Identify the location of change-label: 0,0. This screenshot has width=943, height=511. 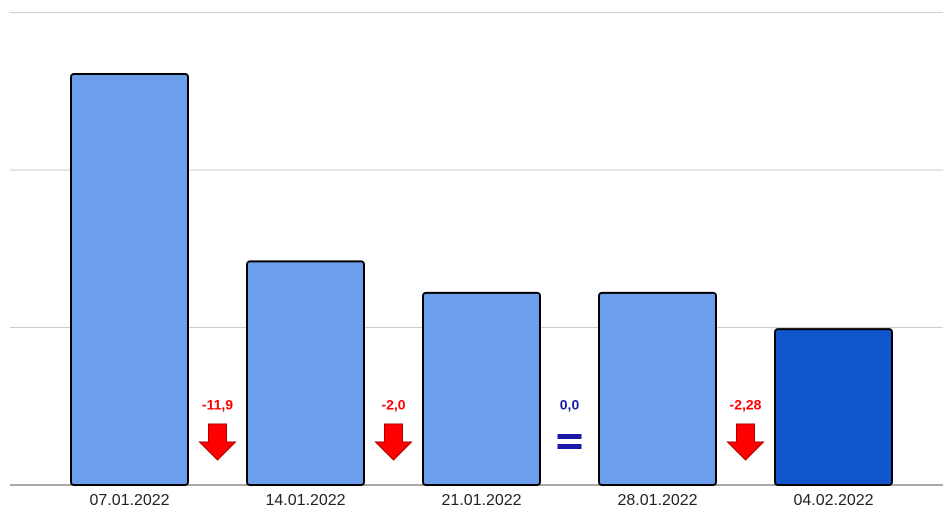
(570, 405).